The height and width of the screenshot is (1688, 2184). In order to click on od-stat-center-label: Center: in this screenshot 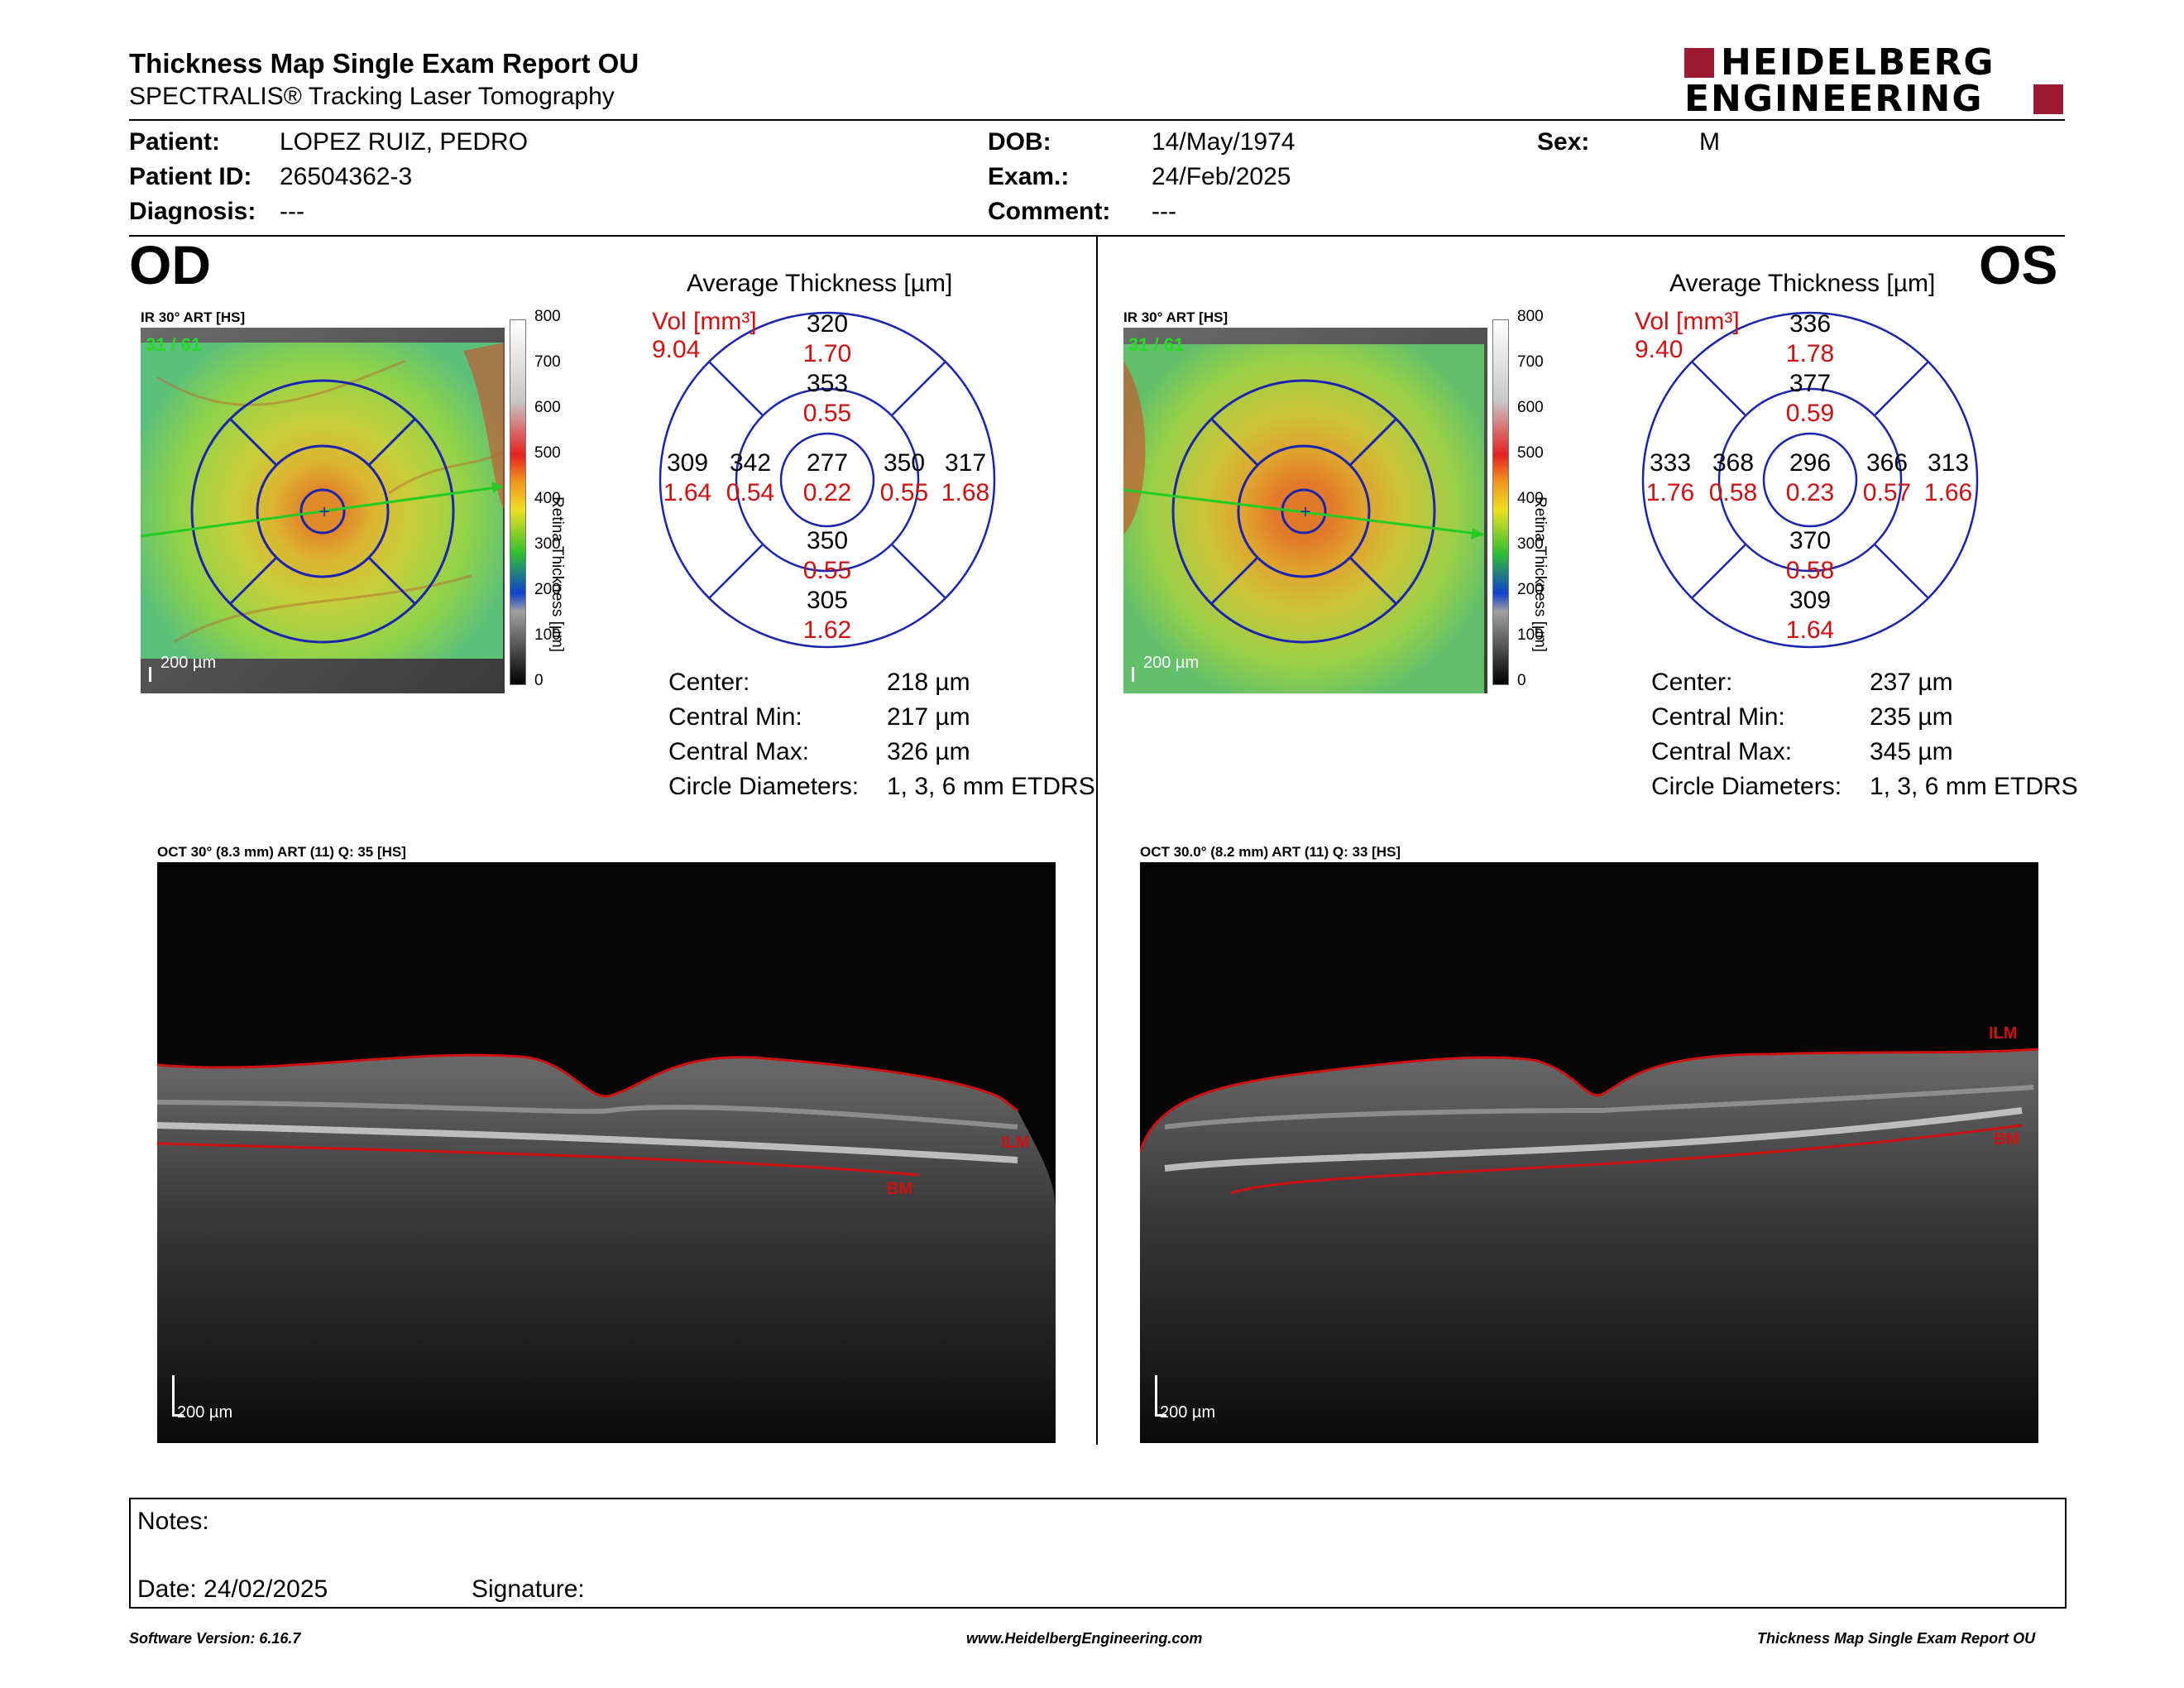, I will do `click(709, 682)`.